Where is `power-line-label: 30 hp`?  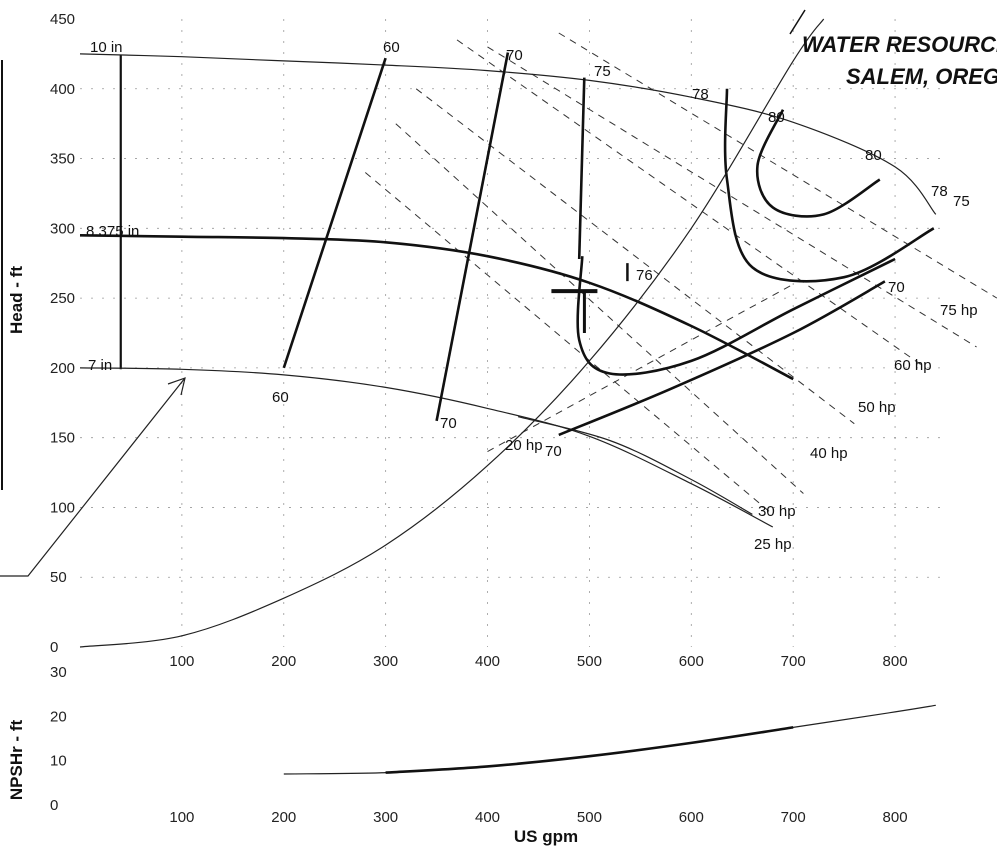 power-line-label: 30 hp is located at coordinates (777, 511).